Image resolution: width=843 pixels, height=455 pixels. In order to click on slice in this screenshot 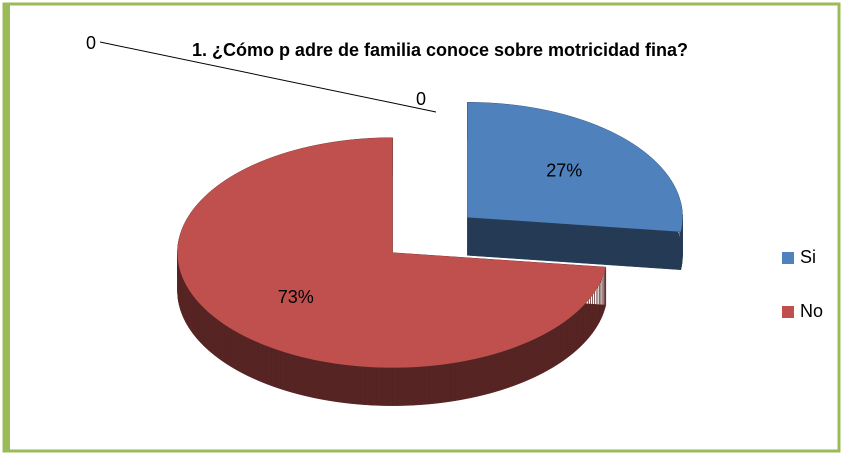, I will do `click(575, 167)`.